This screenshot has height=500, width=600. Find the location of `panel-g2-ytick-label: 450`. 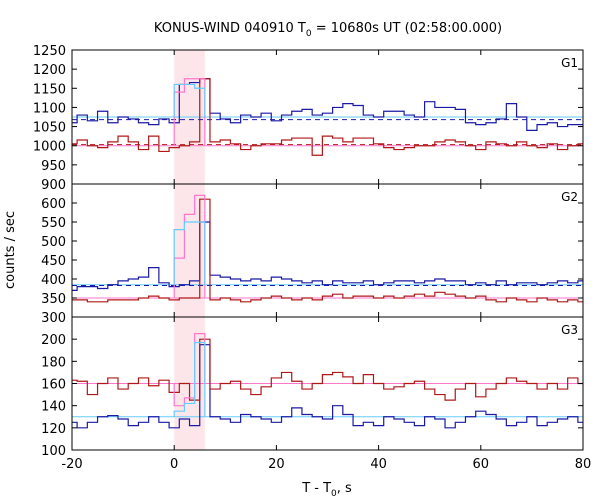

panel-g2-ytick-label: 450 is located at coordinates (53, 261).